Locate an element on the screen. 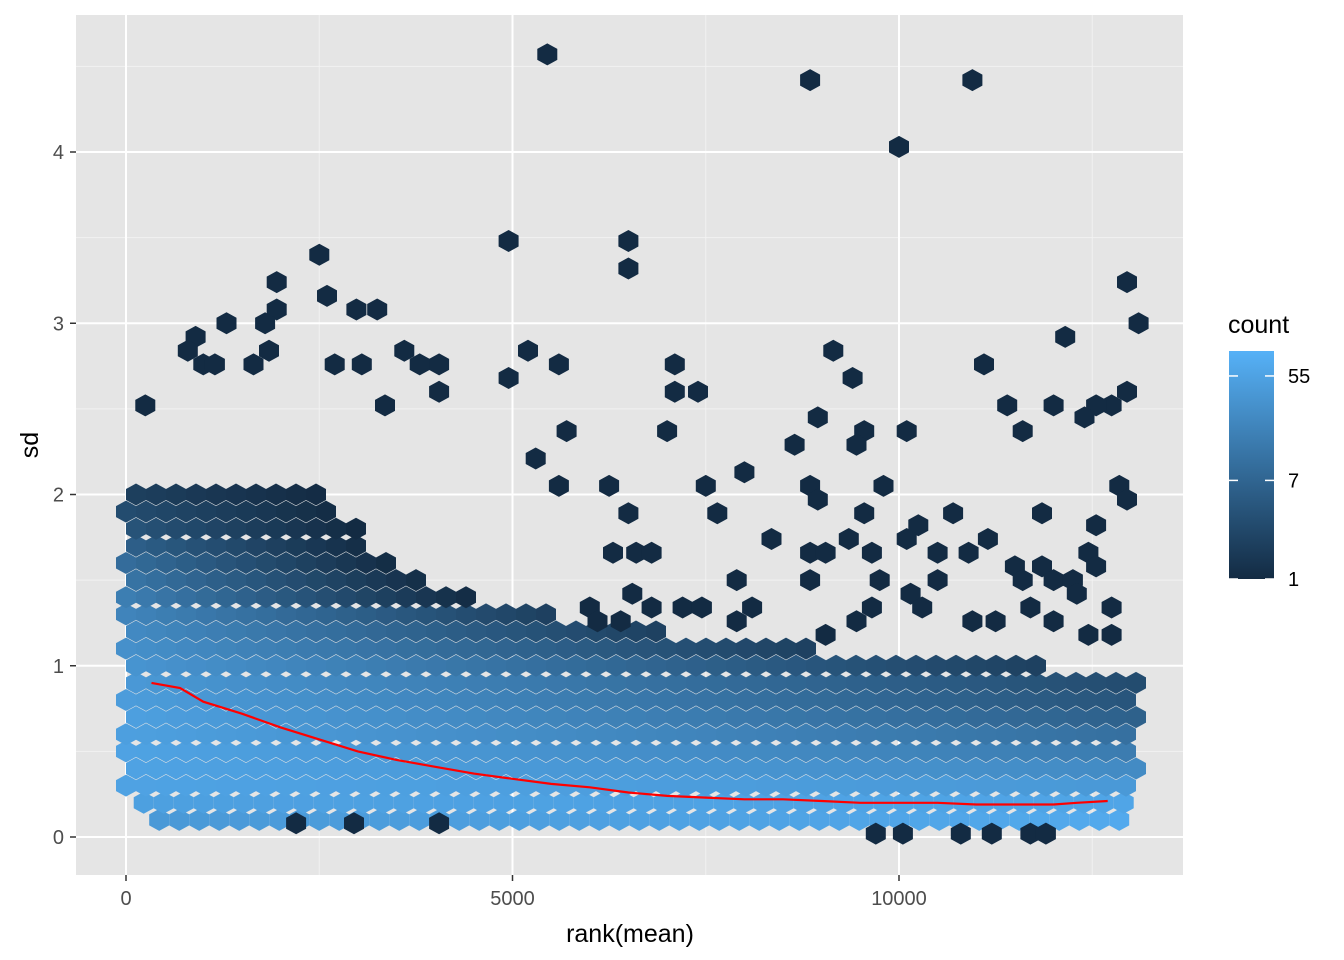 The image size is (1344, 960). y-tick-label: 3 is located at coordinates (58, 324).